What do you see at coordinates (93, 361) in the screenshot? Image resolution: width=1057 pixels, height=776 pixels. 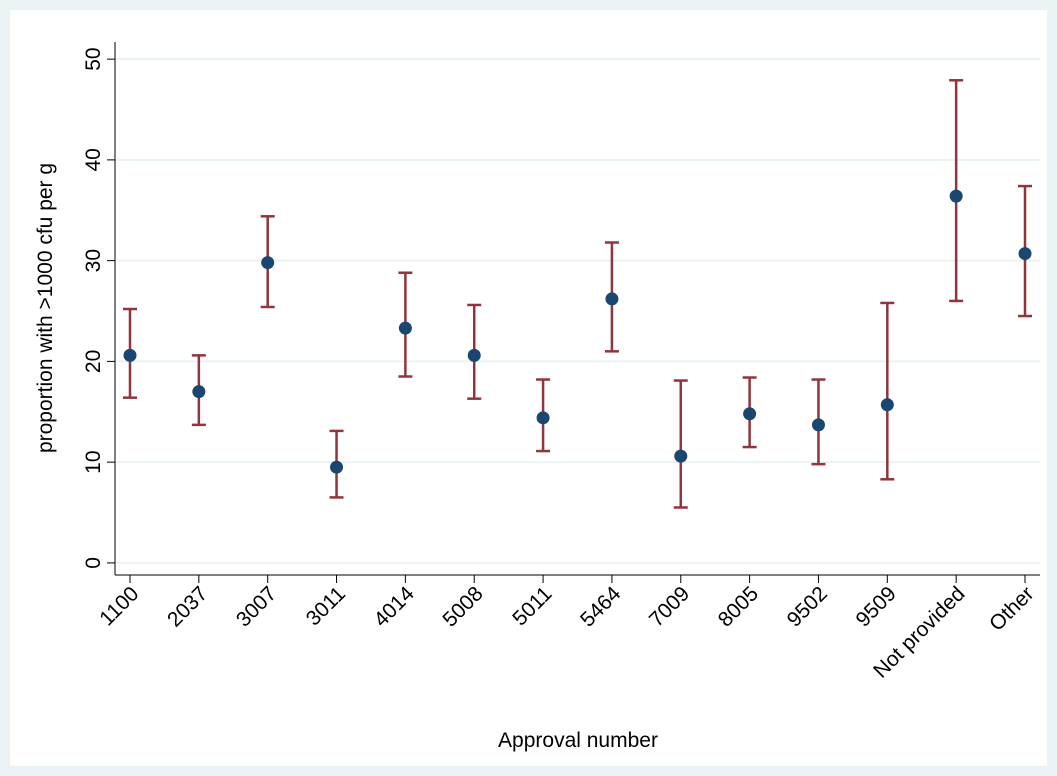 I see `y-tick-label: 20` at bounding box center [93, 361].